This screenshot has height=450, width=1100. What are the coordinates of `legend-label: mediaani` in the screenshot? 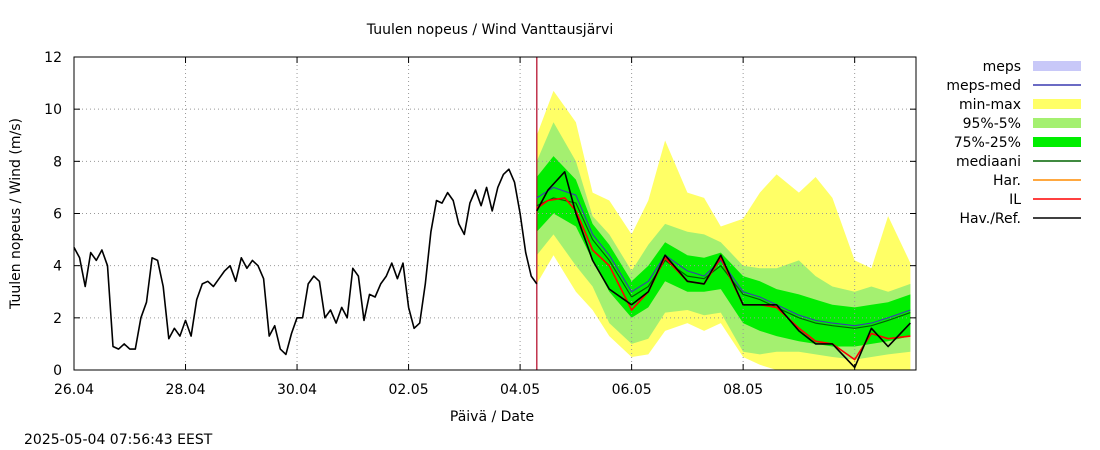 It's located at (988, 162).